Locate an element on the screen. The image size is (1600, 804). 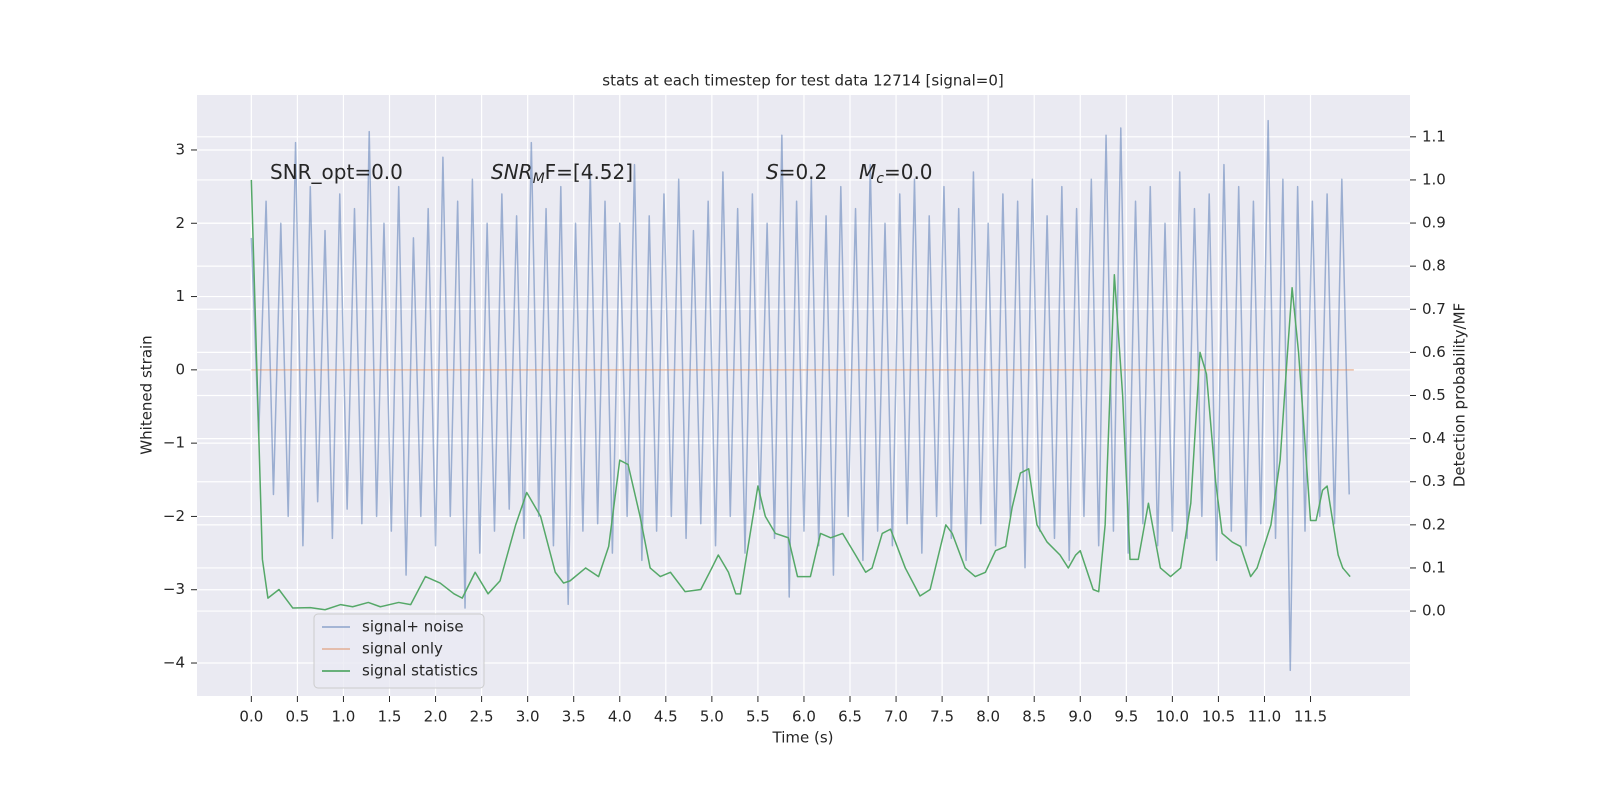
x-tick-label: 5.5 is located at coordinates (758, 717).